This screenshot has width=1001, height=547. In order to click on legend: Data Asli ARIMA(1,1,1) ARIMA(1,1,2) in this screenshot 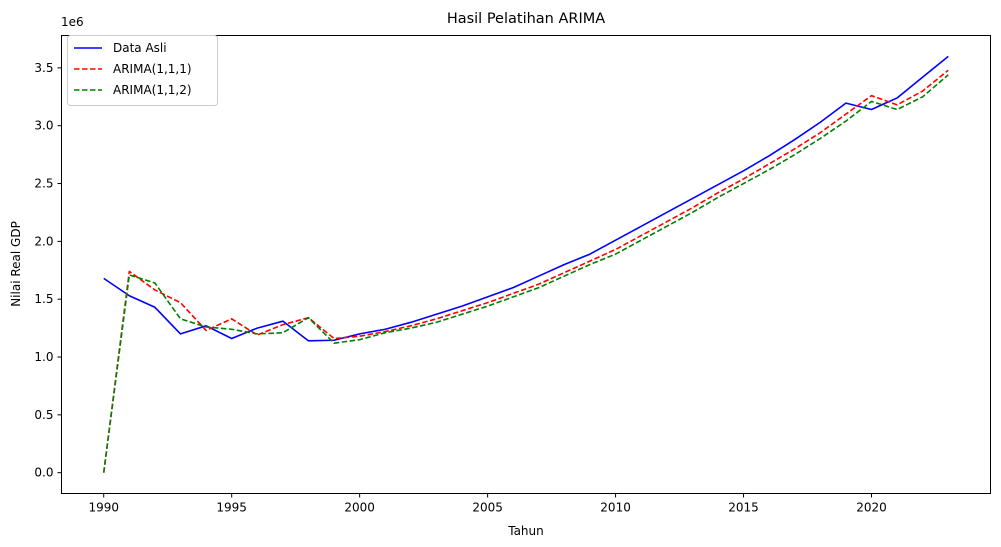, I will do `click(142, 70)`.